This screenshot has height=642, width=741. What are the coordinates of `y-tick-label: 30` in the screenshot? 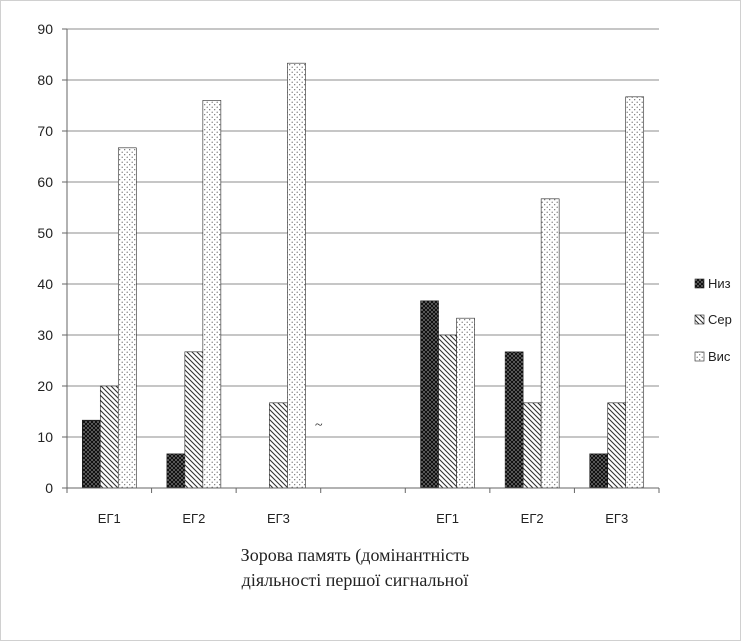 It's located at (45, 335).